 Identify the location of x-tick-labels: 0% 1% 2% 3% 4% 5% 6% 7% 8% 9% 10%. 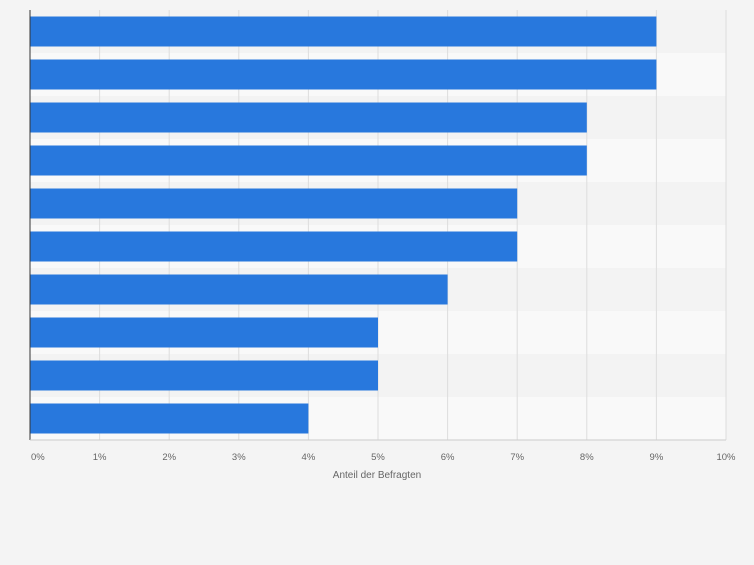
(383, 457).